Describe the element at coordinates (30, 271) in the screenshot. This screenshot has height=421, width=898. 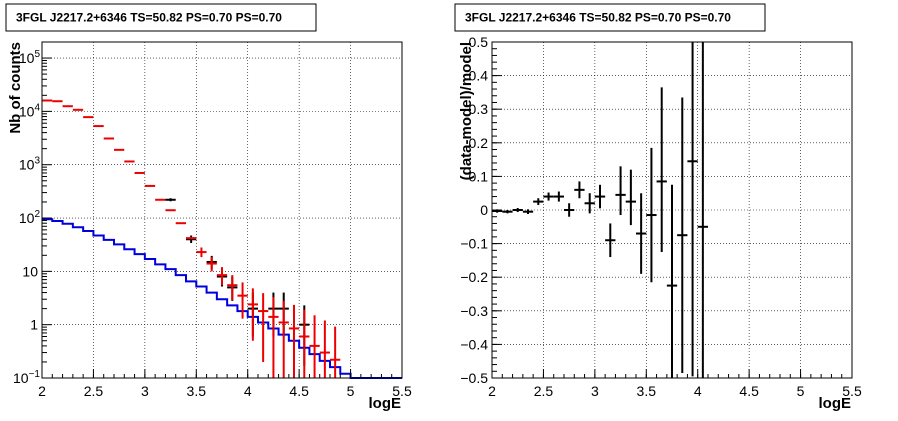
I see `y-tick-label: 10` at that location.